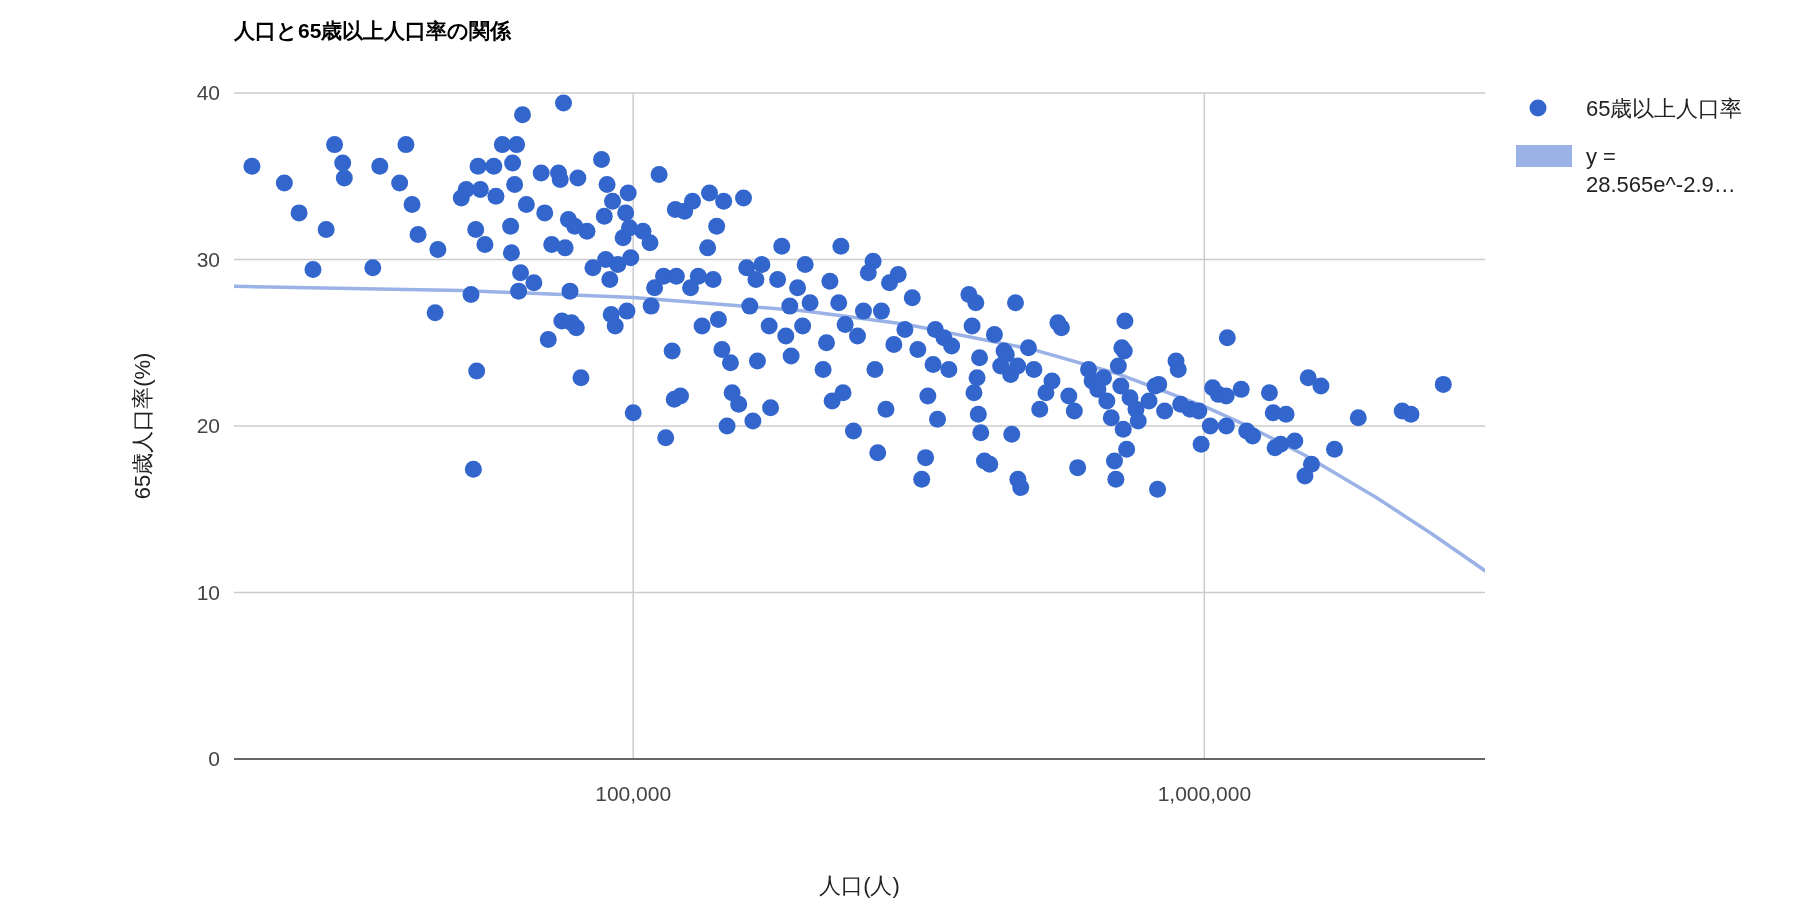 The width and height of the screenshot is (1809, 905). I want to click on legend-label: 65歳以上人口率, so click(1664, 108).